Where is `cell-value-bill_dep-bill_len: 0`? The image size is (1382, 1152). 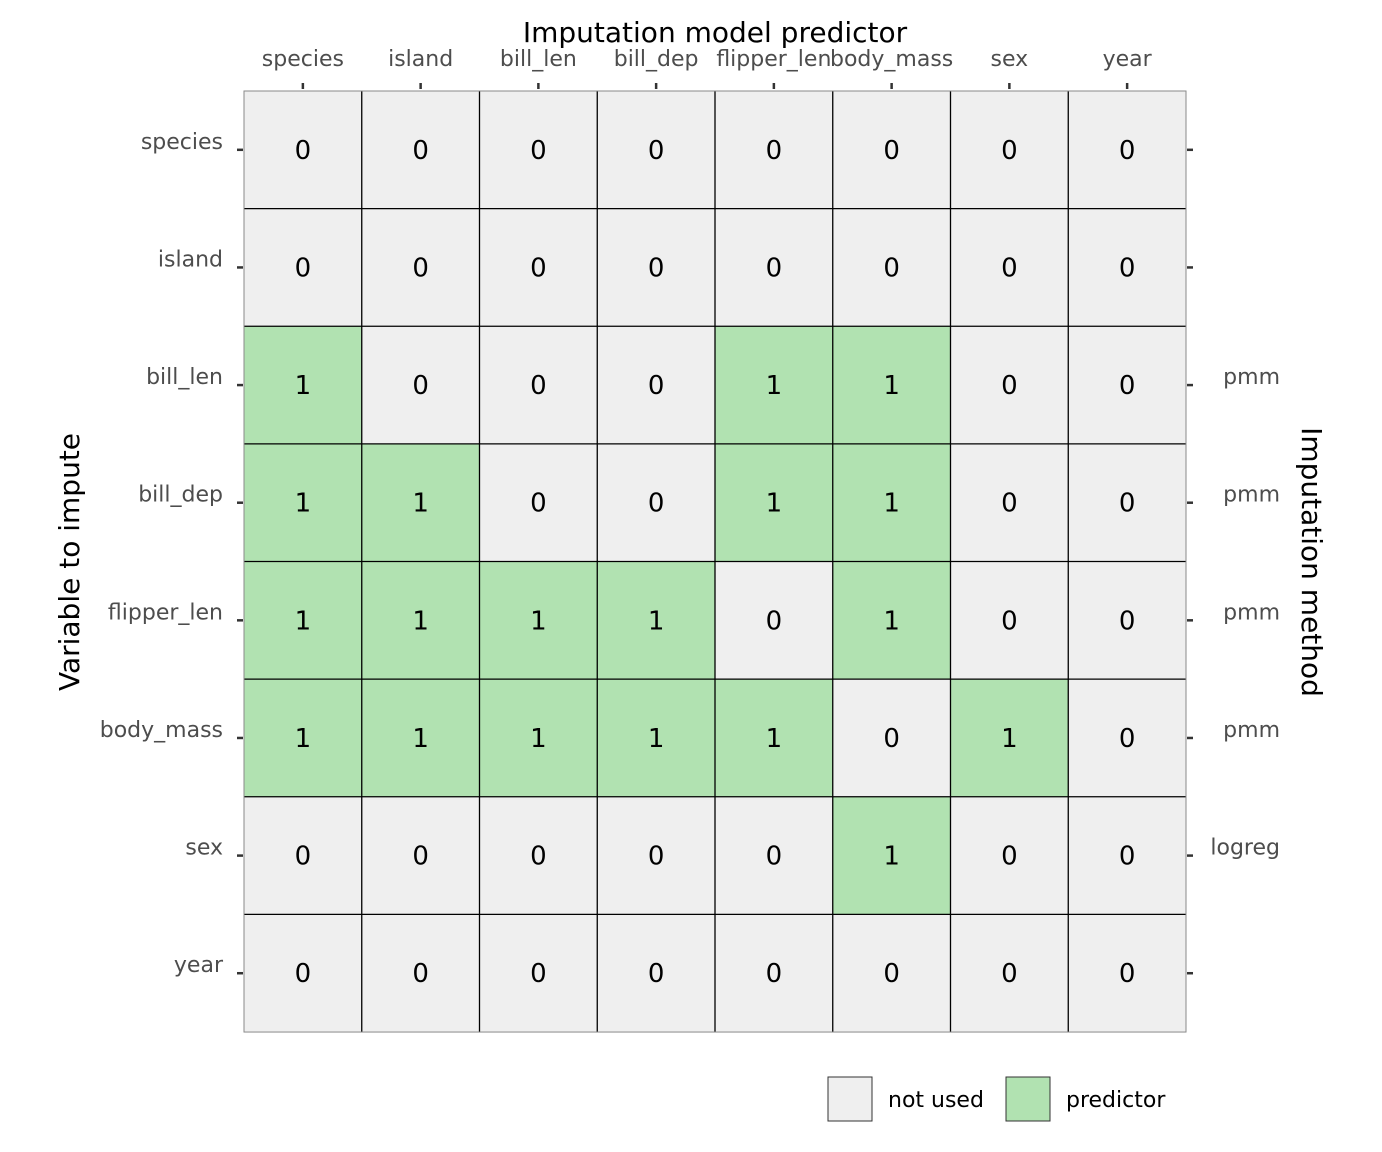
cell-value-bill_dep-bill_len: 0 is located at coordinates (538, 504).